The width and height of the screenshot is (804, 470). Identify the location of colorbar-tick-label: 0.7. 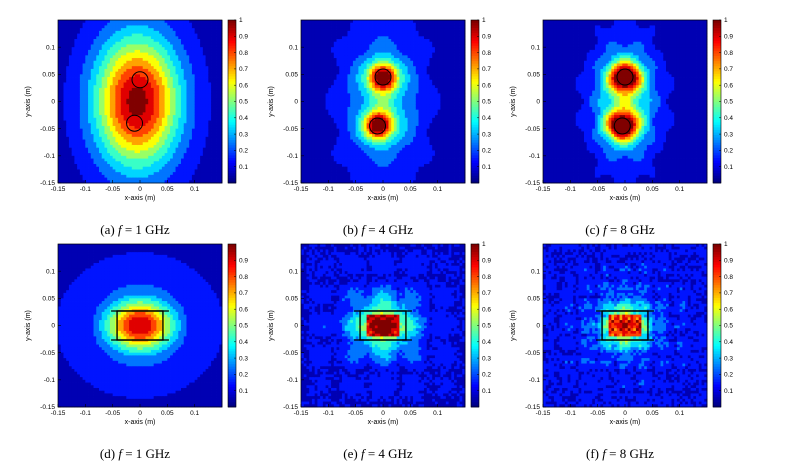
(243, 69).